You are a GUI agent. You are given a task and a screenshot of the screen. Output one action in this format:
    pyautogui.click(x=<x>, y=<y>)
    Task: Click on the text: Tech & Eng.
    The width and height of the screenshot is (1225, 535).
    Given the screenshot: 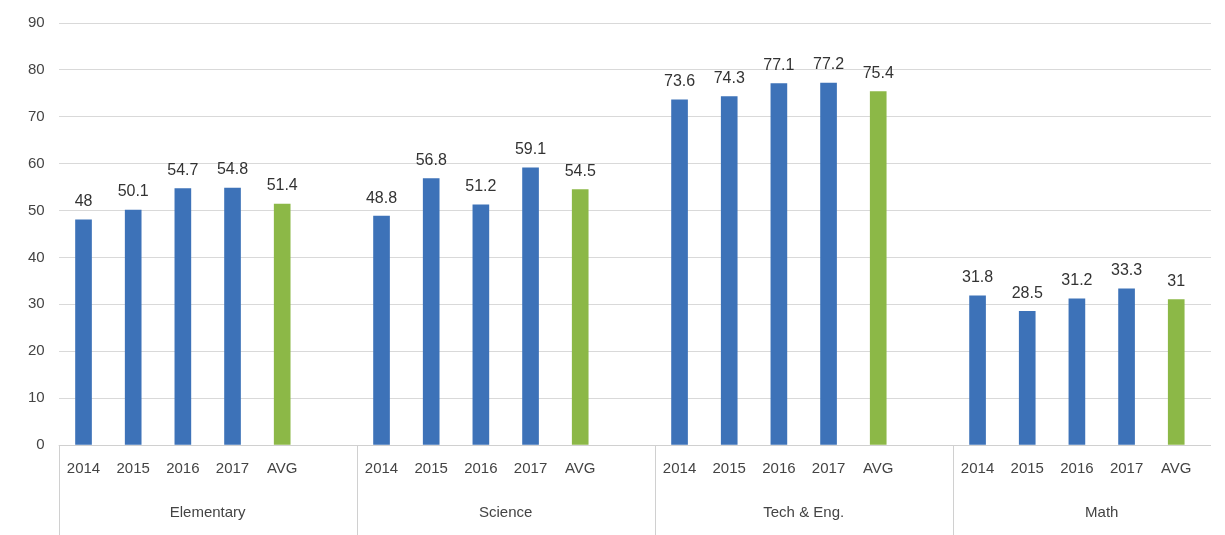 What is the action you would take?
    pyautogui.click(x=804, y=512)
    